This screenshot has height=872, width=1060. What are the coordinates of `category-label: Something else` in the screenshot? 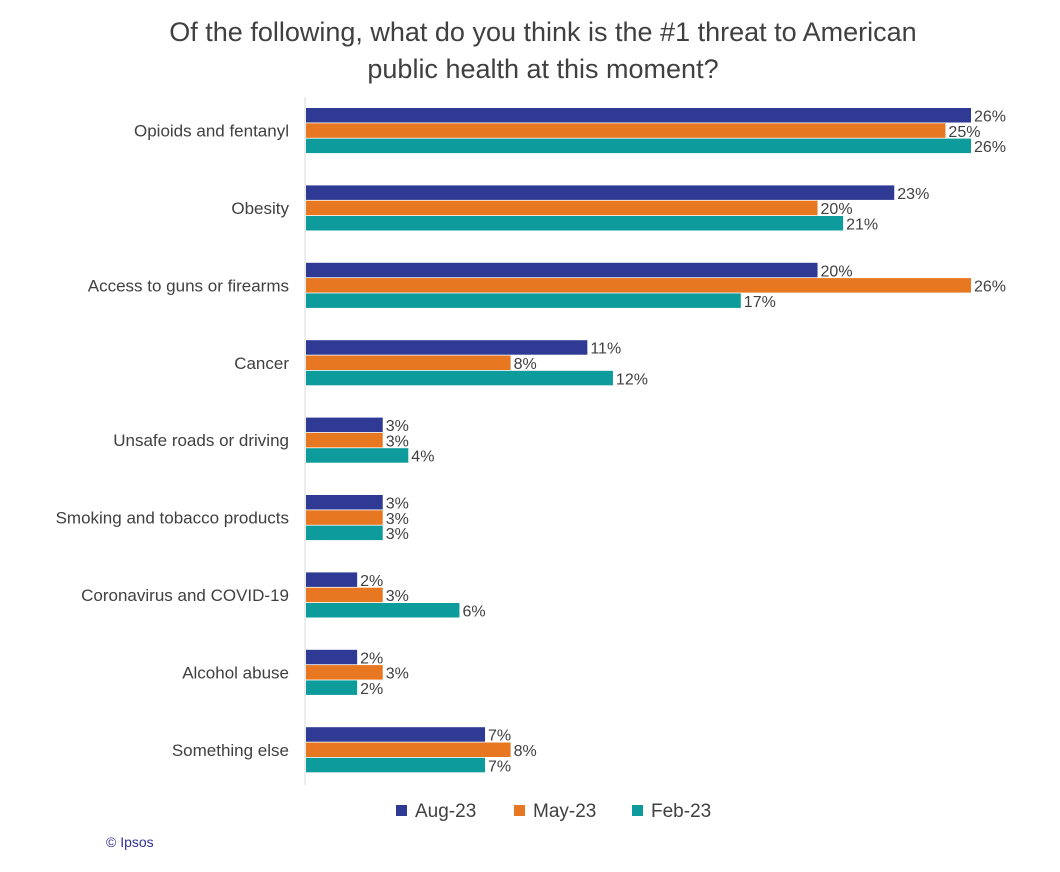 It's located at (230, 750).